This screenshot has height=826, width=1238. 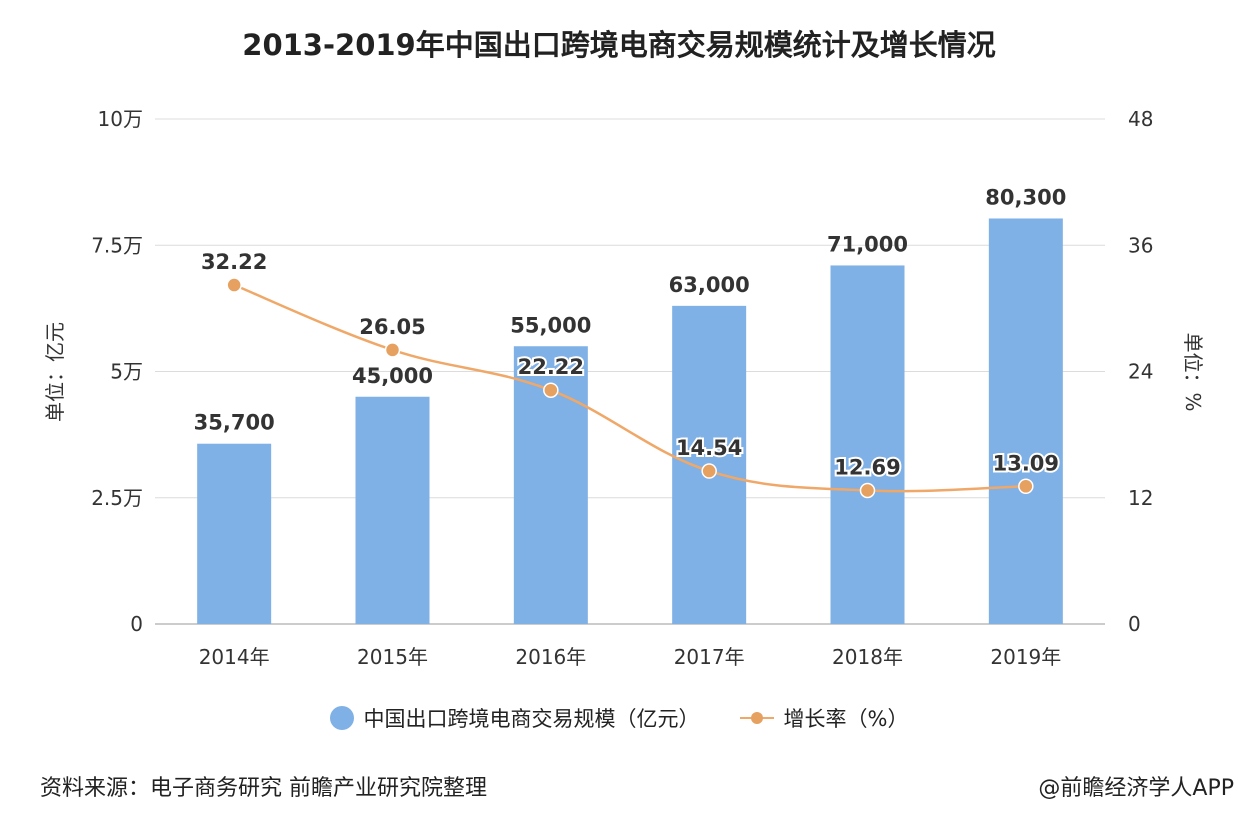 What do you see at coordinates (1140, 245) in the screenshot?
I see `y2-tick-label: 36` at bounding box center [1140, 245].